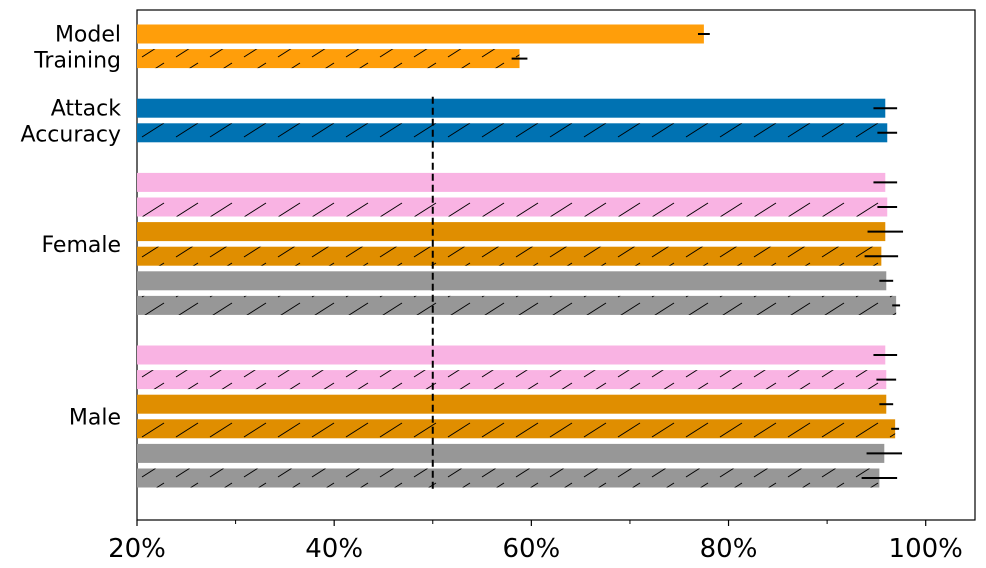  What do you see at coordinates (86, 109) in the screenshot?
I see `group-label: Attack` at bounding box center [86, 109].